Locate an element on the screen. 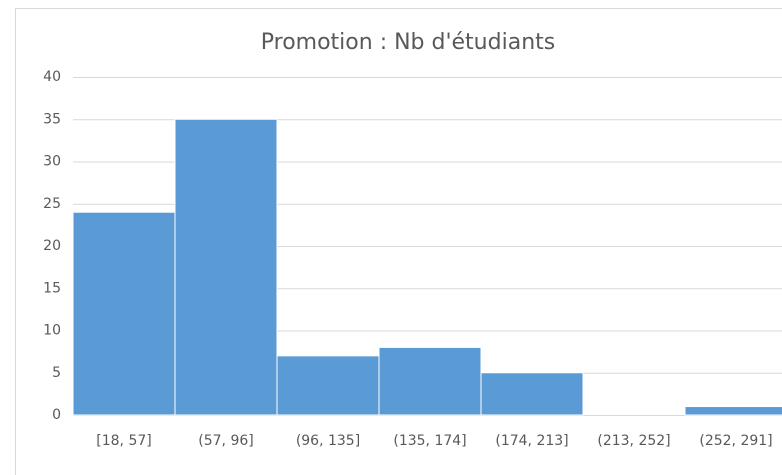 This screenshot has height=475, width=782. y-tick-label: 40 is located at coordinates (52, 77).